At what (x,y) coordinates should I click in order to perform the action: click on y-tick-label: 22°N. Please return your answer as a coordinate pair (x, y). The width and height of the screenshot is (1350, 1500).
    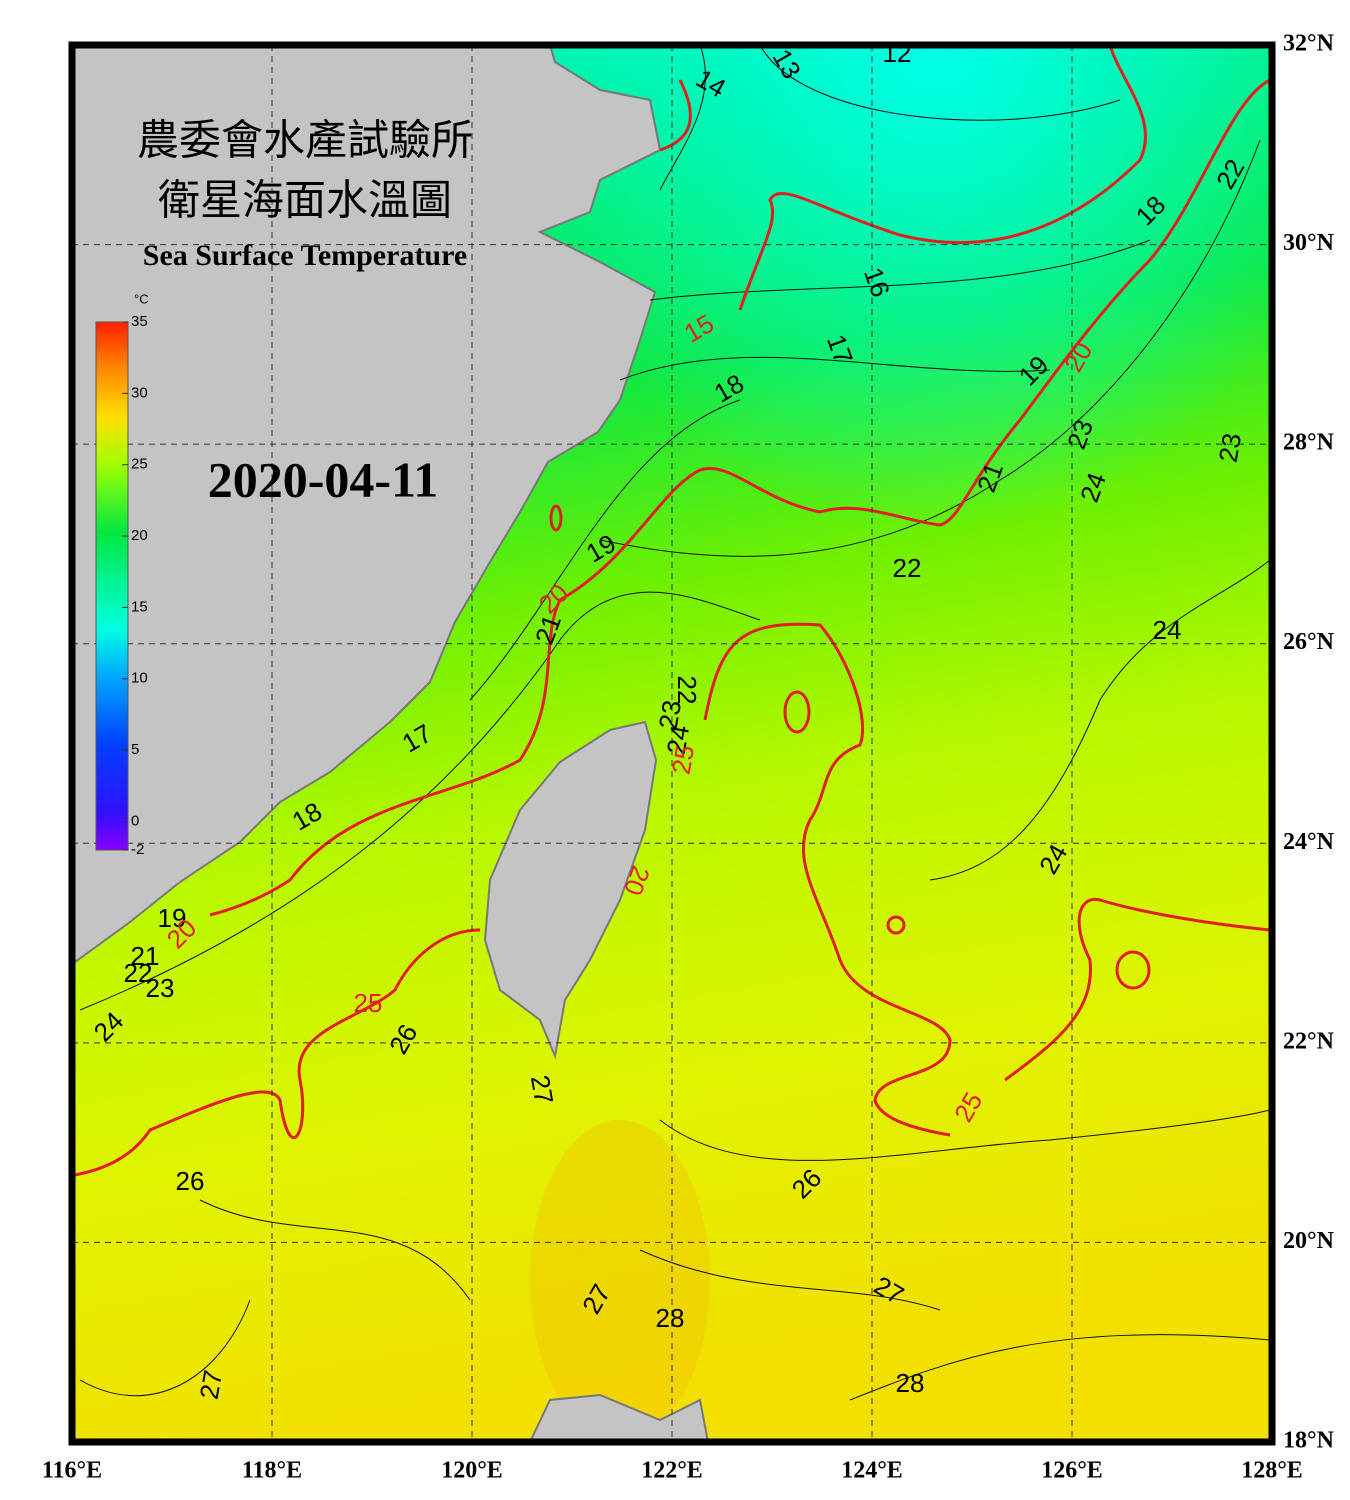
    Looking at the image, I should click on (1309, 1041).